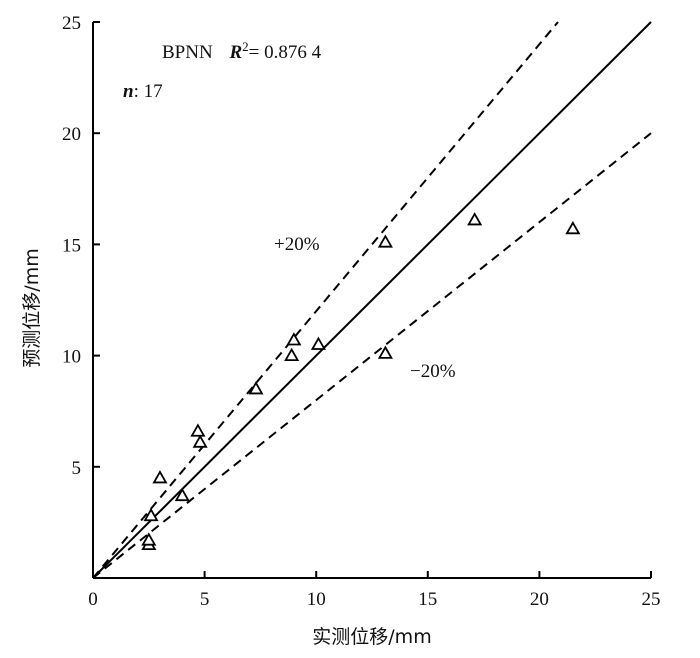 The image size is (700, 658). Describe the element at coordinates (433, 371) in the screenshot. I see `minus20-label: −20%` at that location.